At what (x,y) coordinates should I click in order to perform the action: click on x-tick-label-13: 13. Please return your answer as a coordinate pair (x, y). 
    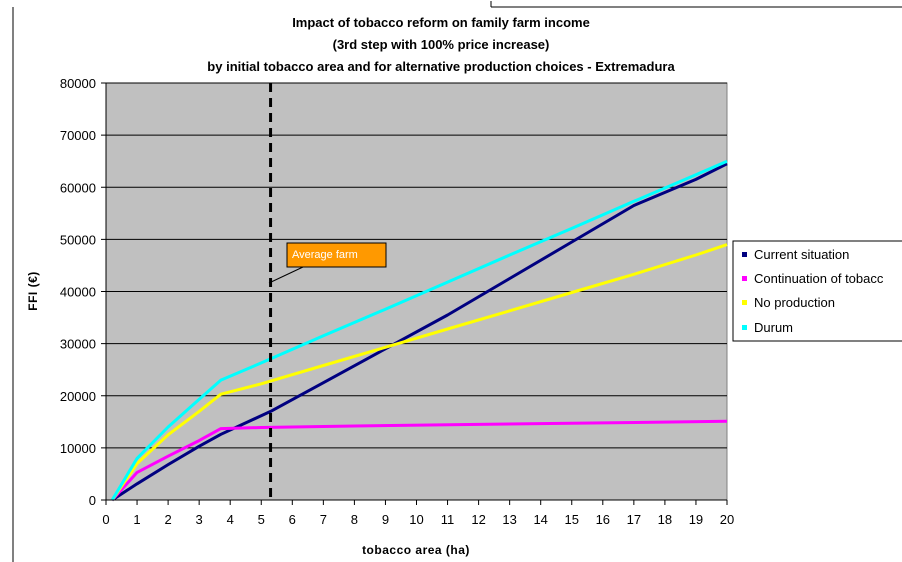
    Looking at the image, I should click on (509, 519).